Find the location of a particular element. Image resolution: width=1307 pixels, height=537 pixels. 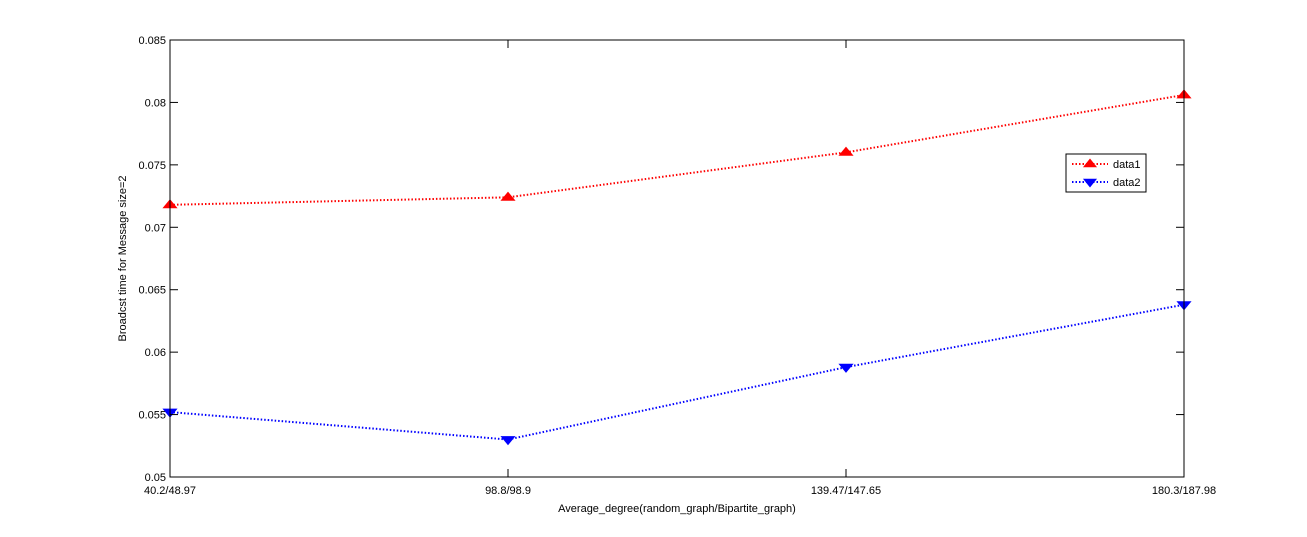

legend-box is located at coordinates (1106, 173).